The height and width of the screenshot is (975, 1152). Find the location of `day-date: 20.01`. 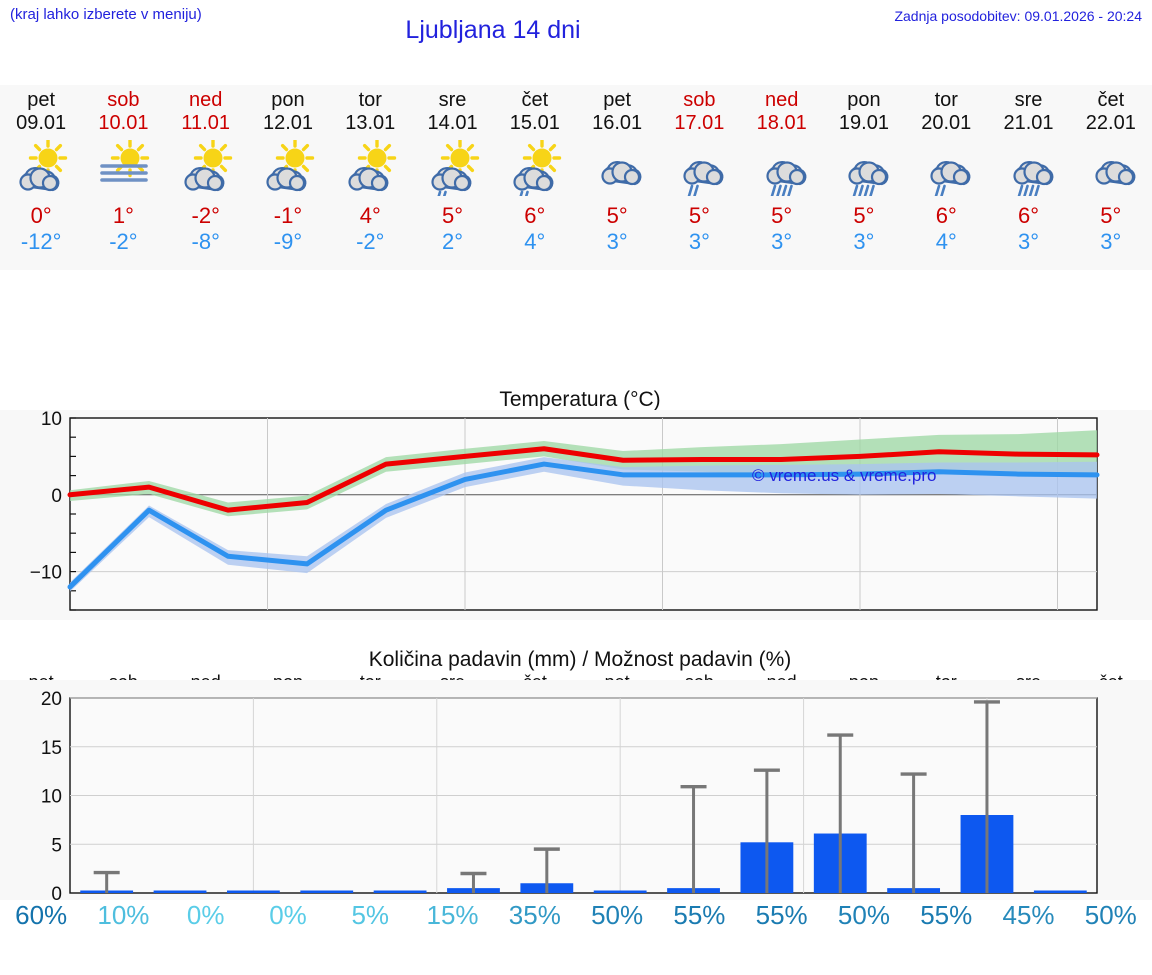

day-date: 20.01 is located at coordinates (946, 123).